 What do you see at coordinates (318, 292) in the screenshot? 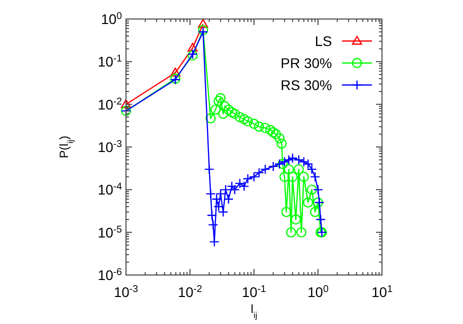
I see `x-tick-label: 10$^{0}$` at bounding box center [318, 292].